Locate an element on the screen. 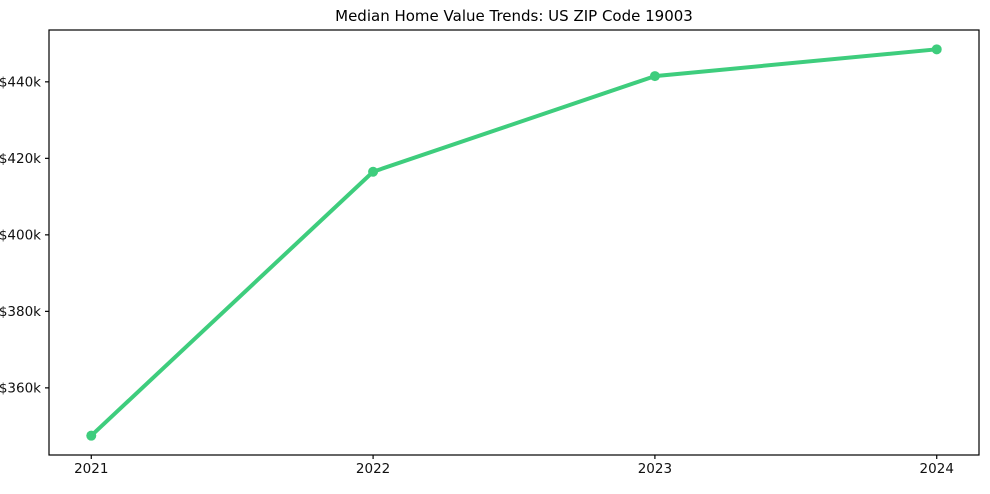  x-tick-label: 2023 is located at coordinates (655, 469).